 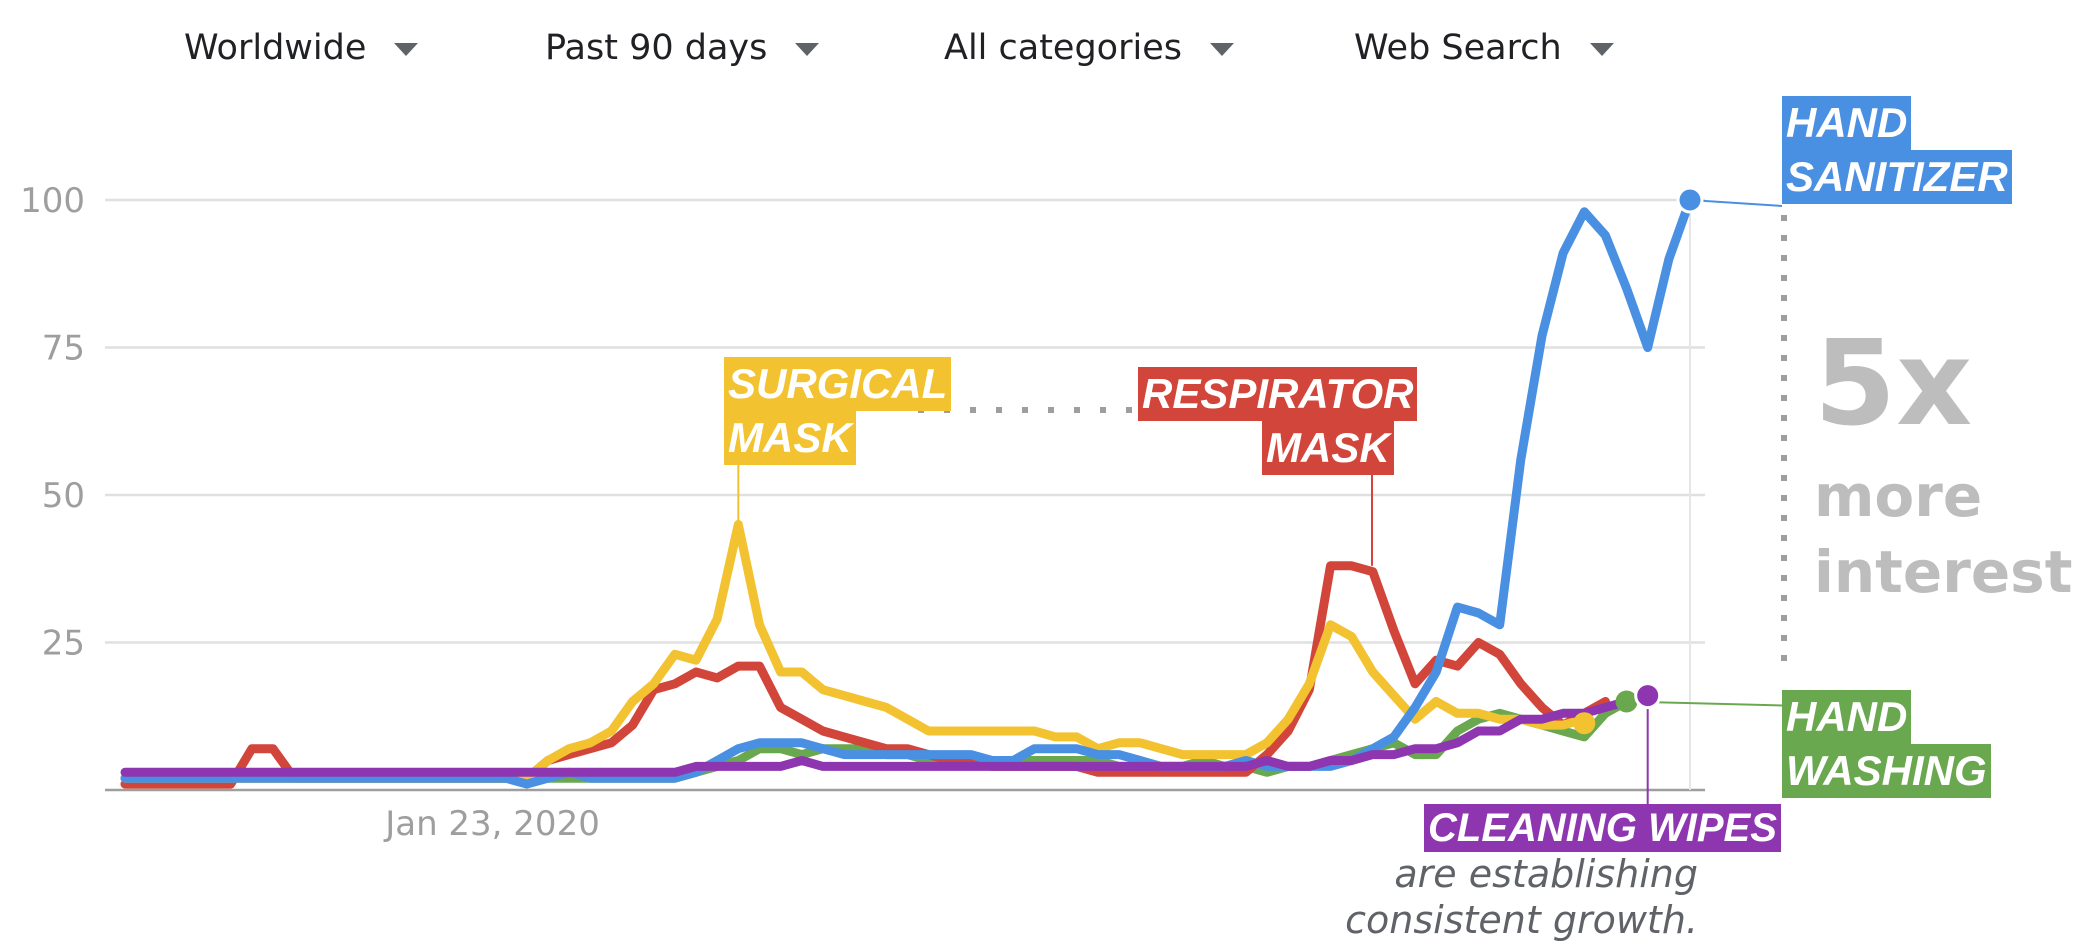 I want to click on time-range-filter-label: Past 90 days, so click(x=656, y=48).